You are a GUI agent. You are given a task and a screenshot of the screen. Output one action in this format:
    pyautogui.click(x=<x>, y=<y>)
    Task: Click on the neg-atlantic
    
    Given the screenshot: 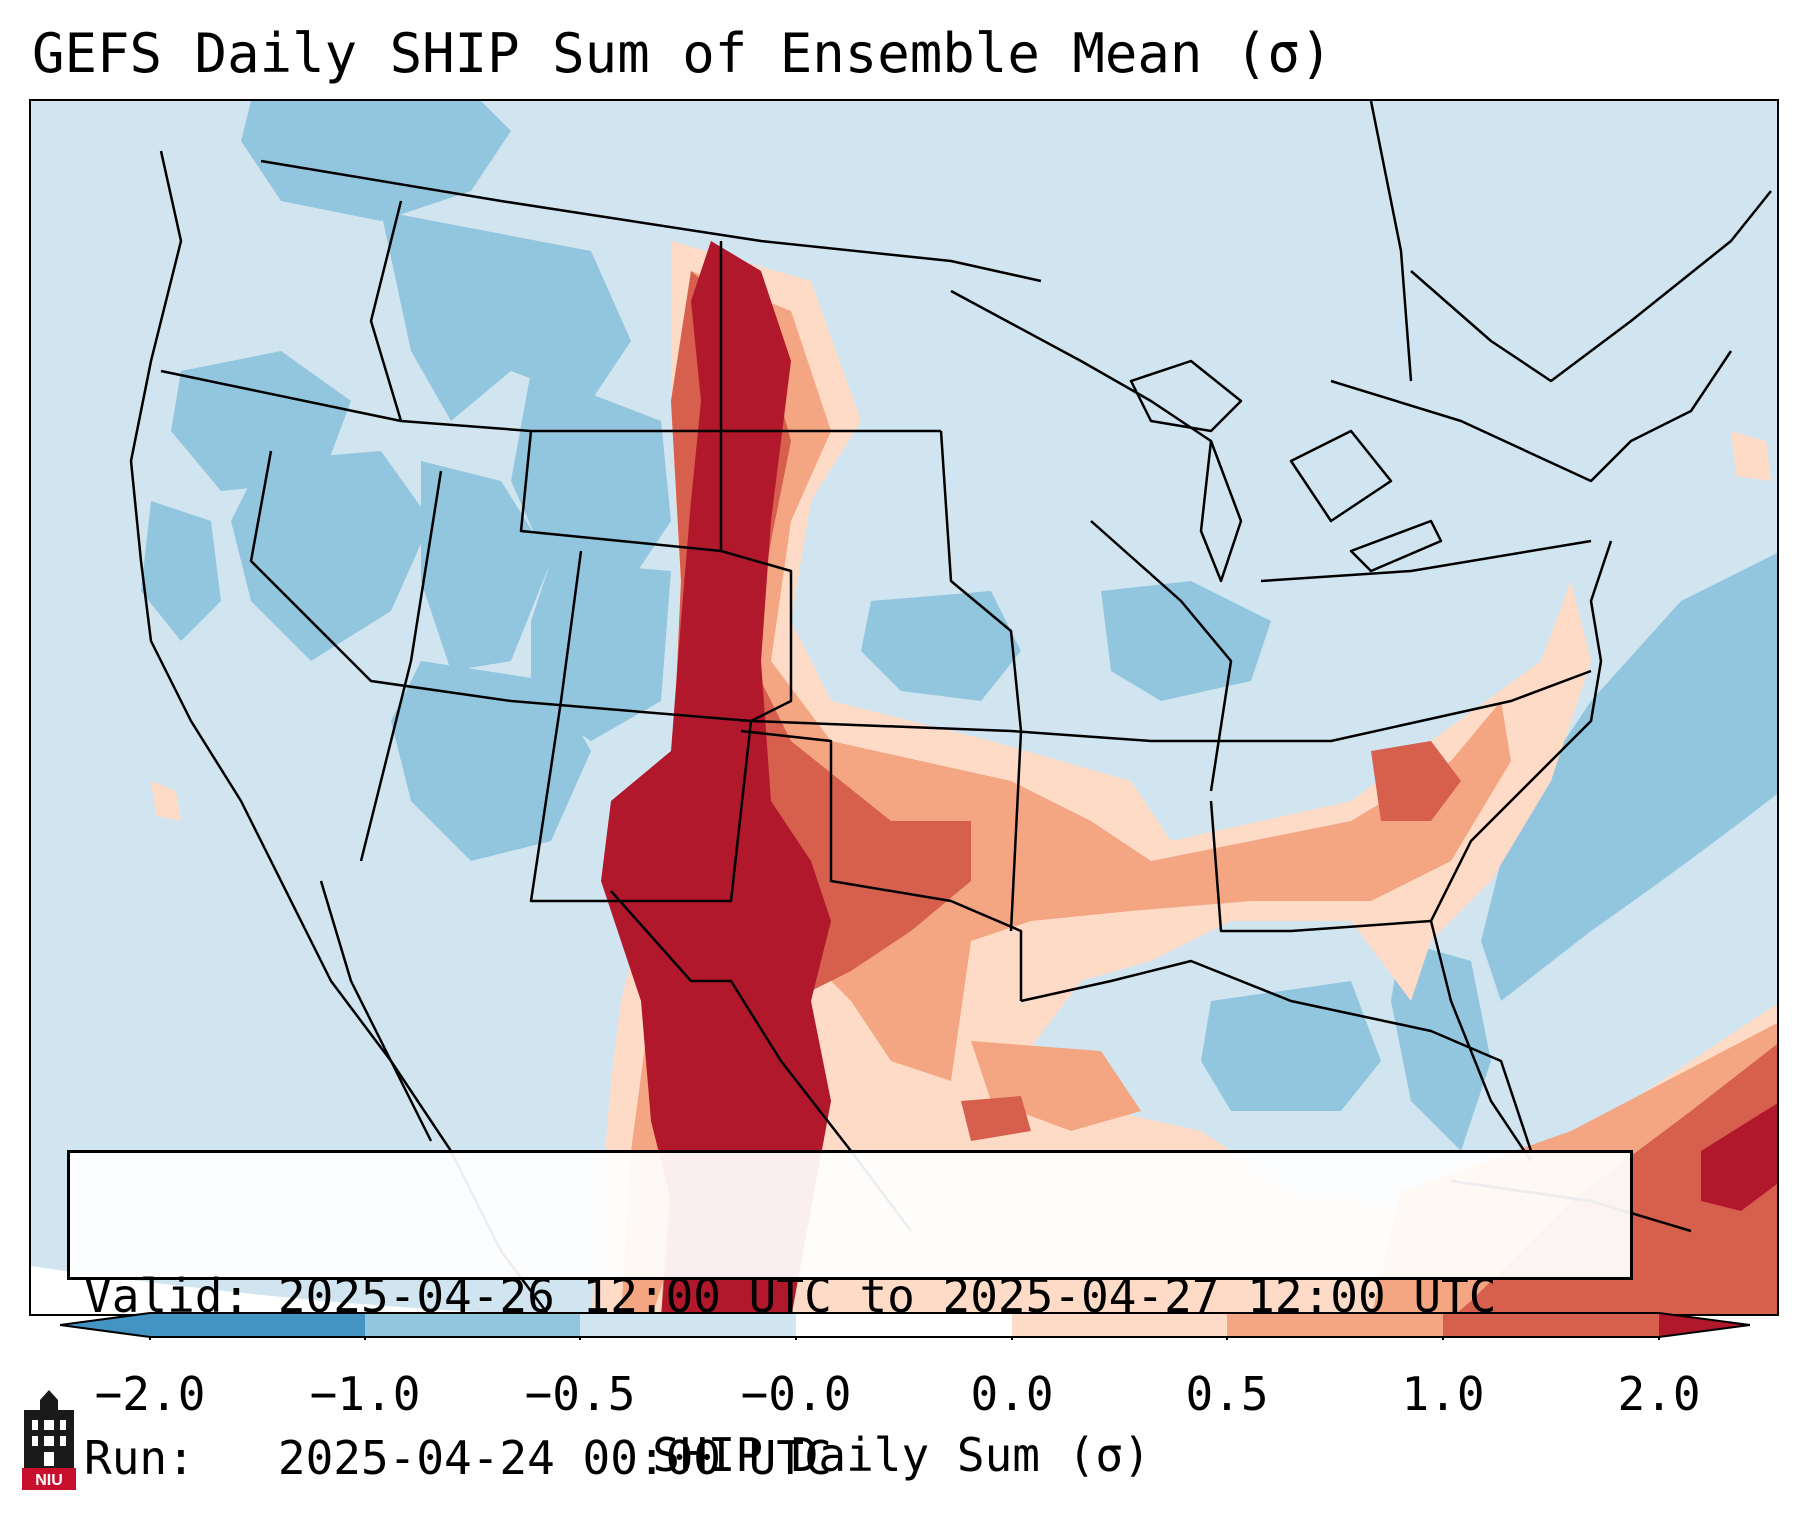 What is the action you would take?
    pyautogui.click(x=1629, y=777)
    